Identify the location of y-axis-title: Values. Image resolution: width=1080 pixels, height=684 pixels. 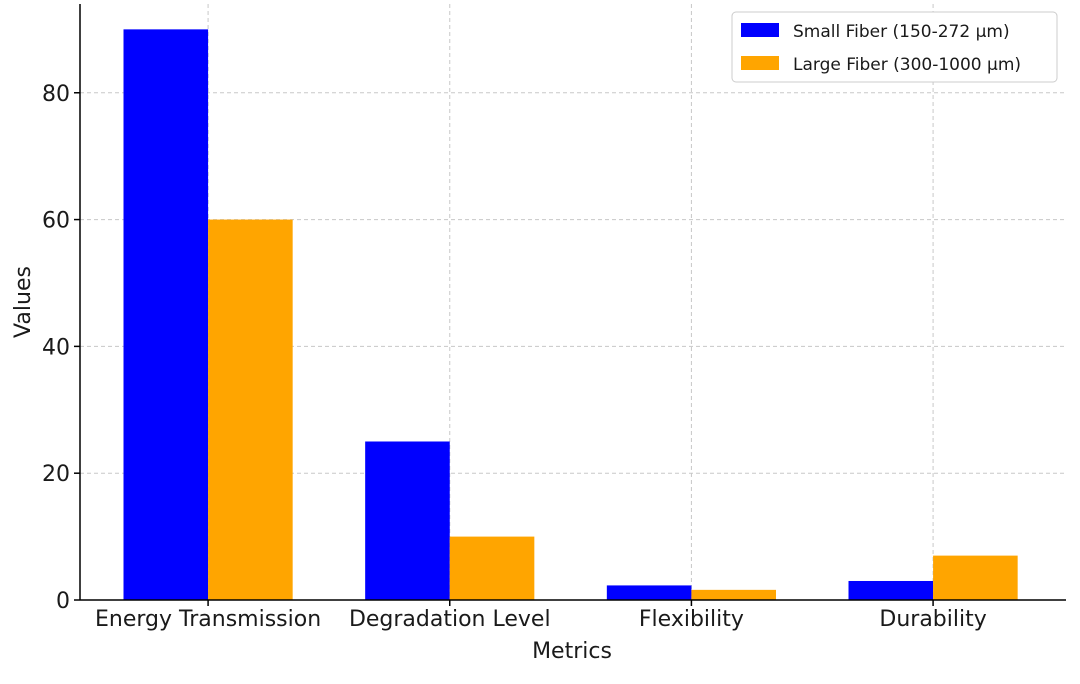
(23, 302).